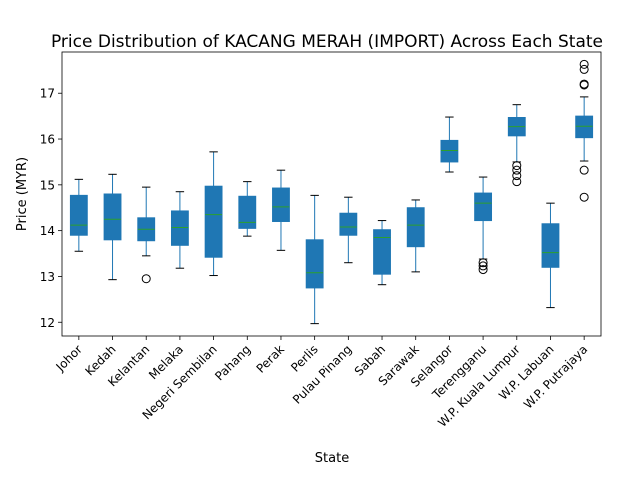 The width and height of the screenshot is (640, 480). What do you see at coordinates (47, 231) in the screenshot?
I see `y-tick-label: 14` at bounding box center [47, 231].